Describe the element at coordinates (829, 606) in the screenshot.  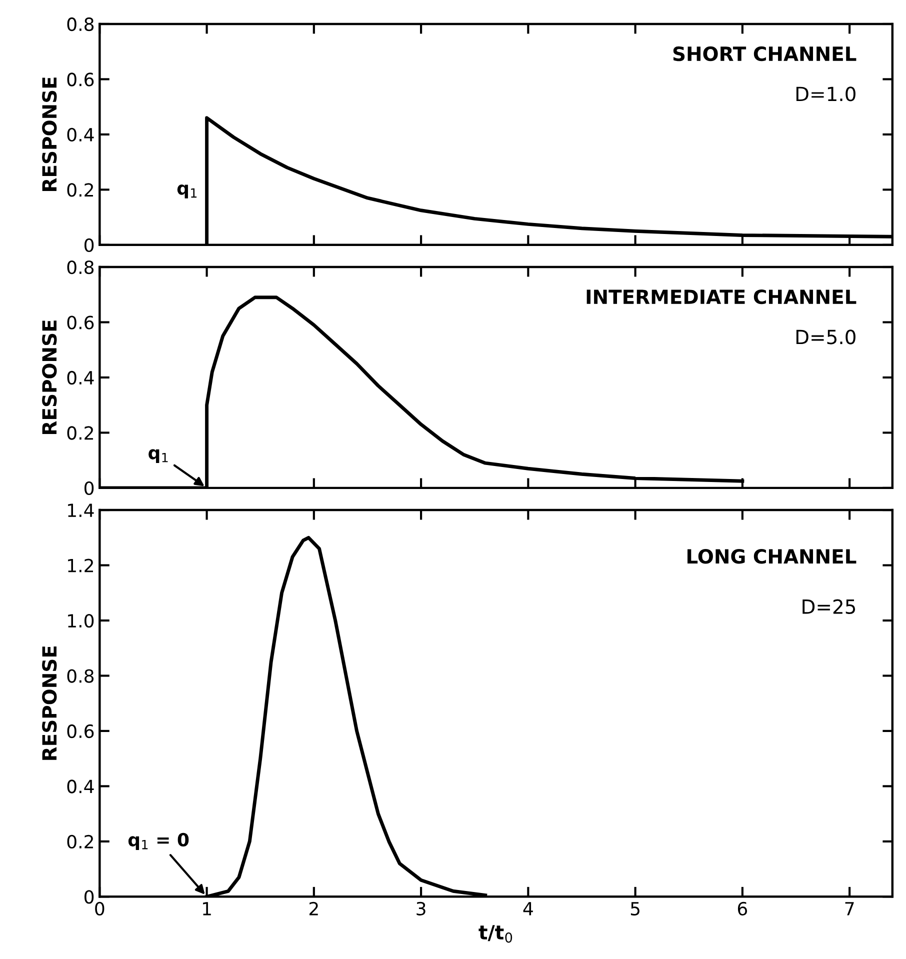
I see `text: D=25` at that location.